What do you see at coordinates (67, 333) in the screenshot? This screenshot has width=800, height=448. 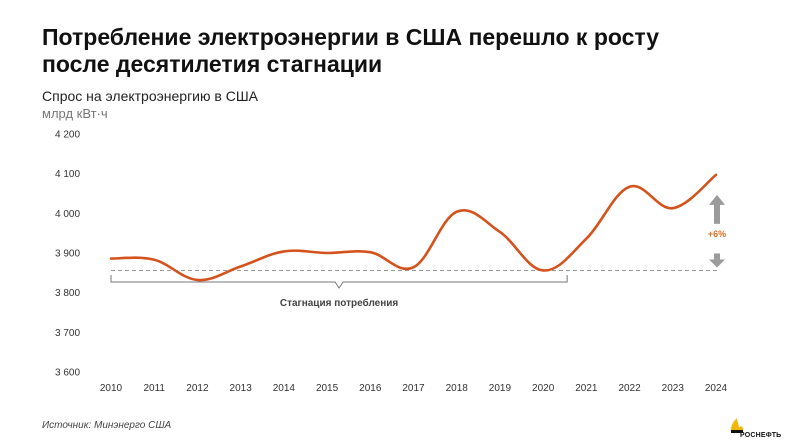 I see `y-tick-label: 3 700` at bounding box center [67, 333].